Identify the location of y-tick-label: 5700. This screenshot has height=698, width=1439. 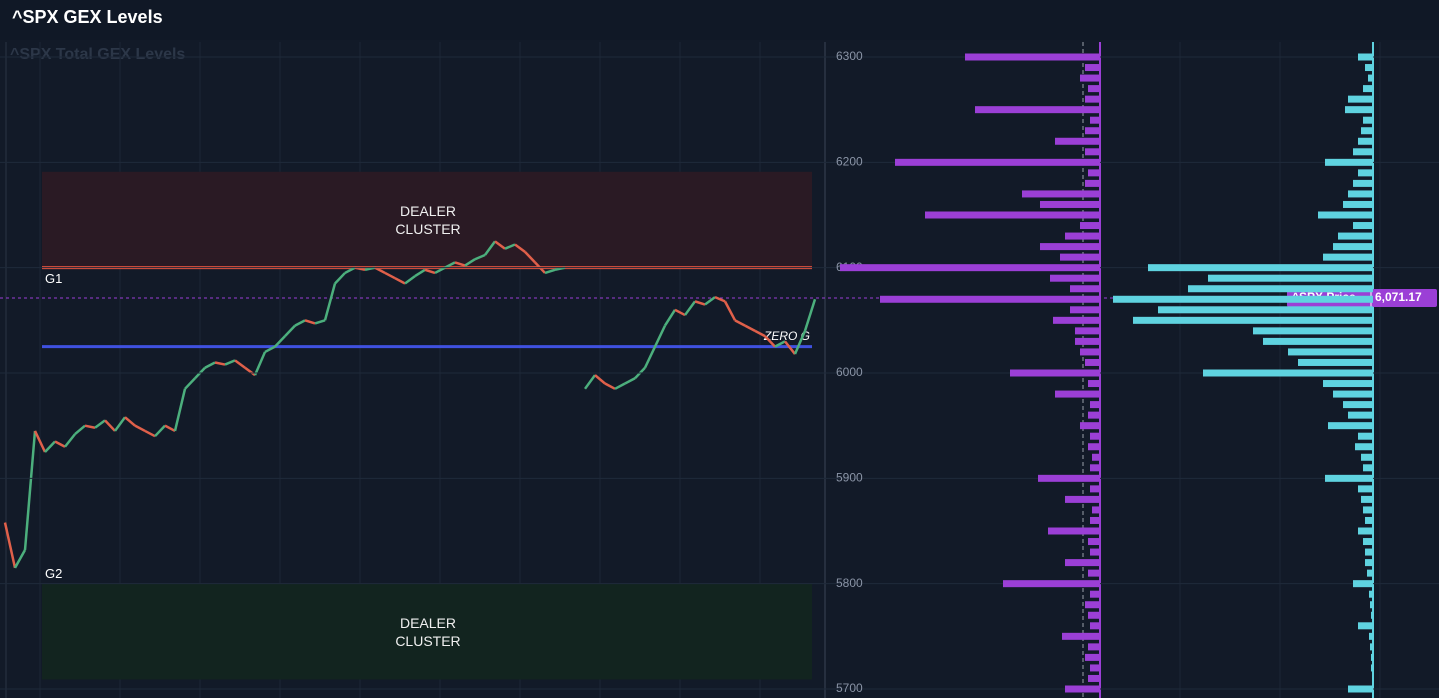
(849, 688).